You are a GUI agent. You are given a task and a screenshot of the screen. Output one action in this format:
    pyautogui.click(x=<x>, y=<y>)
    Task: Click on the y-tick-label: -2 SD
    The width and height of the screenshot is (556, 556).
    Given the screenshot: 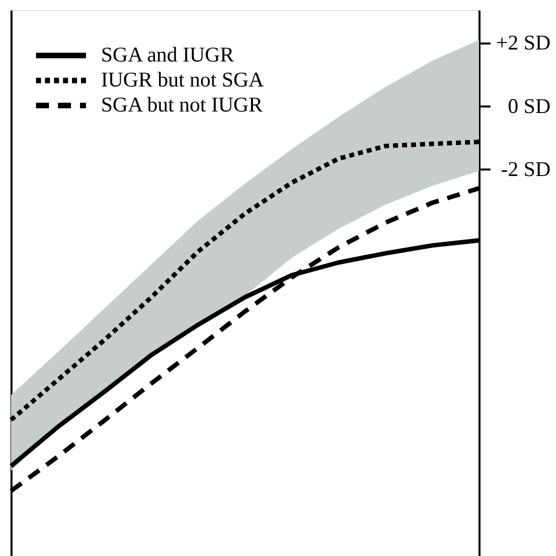 What is the action you would take?
    pyautogui.click(x=525, y=168)
    